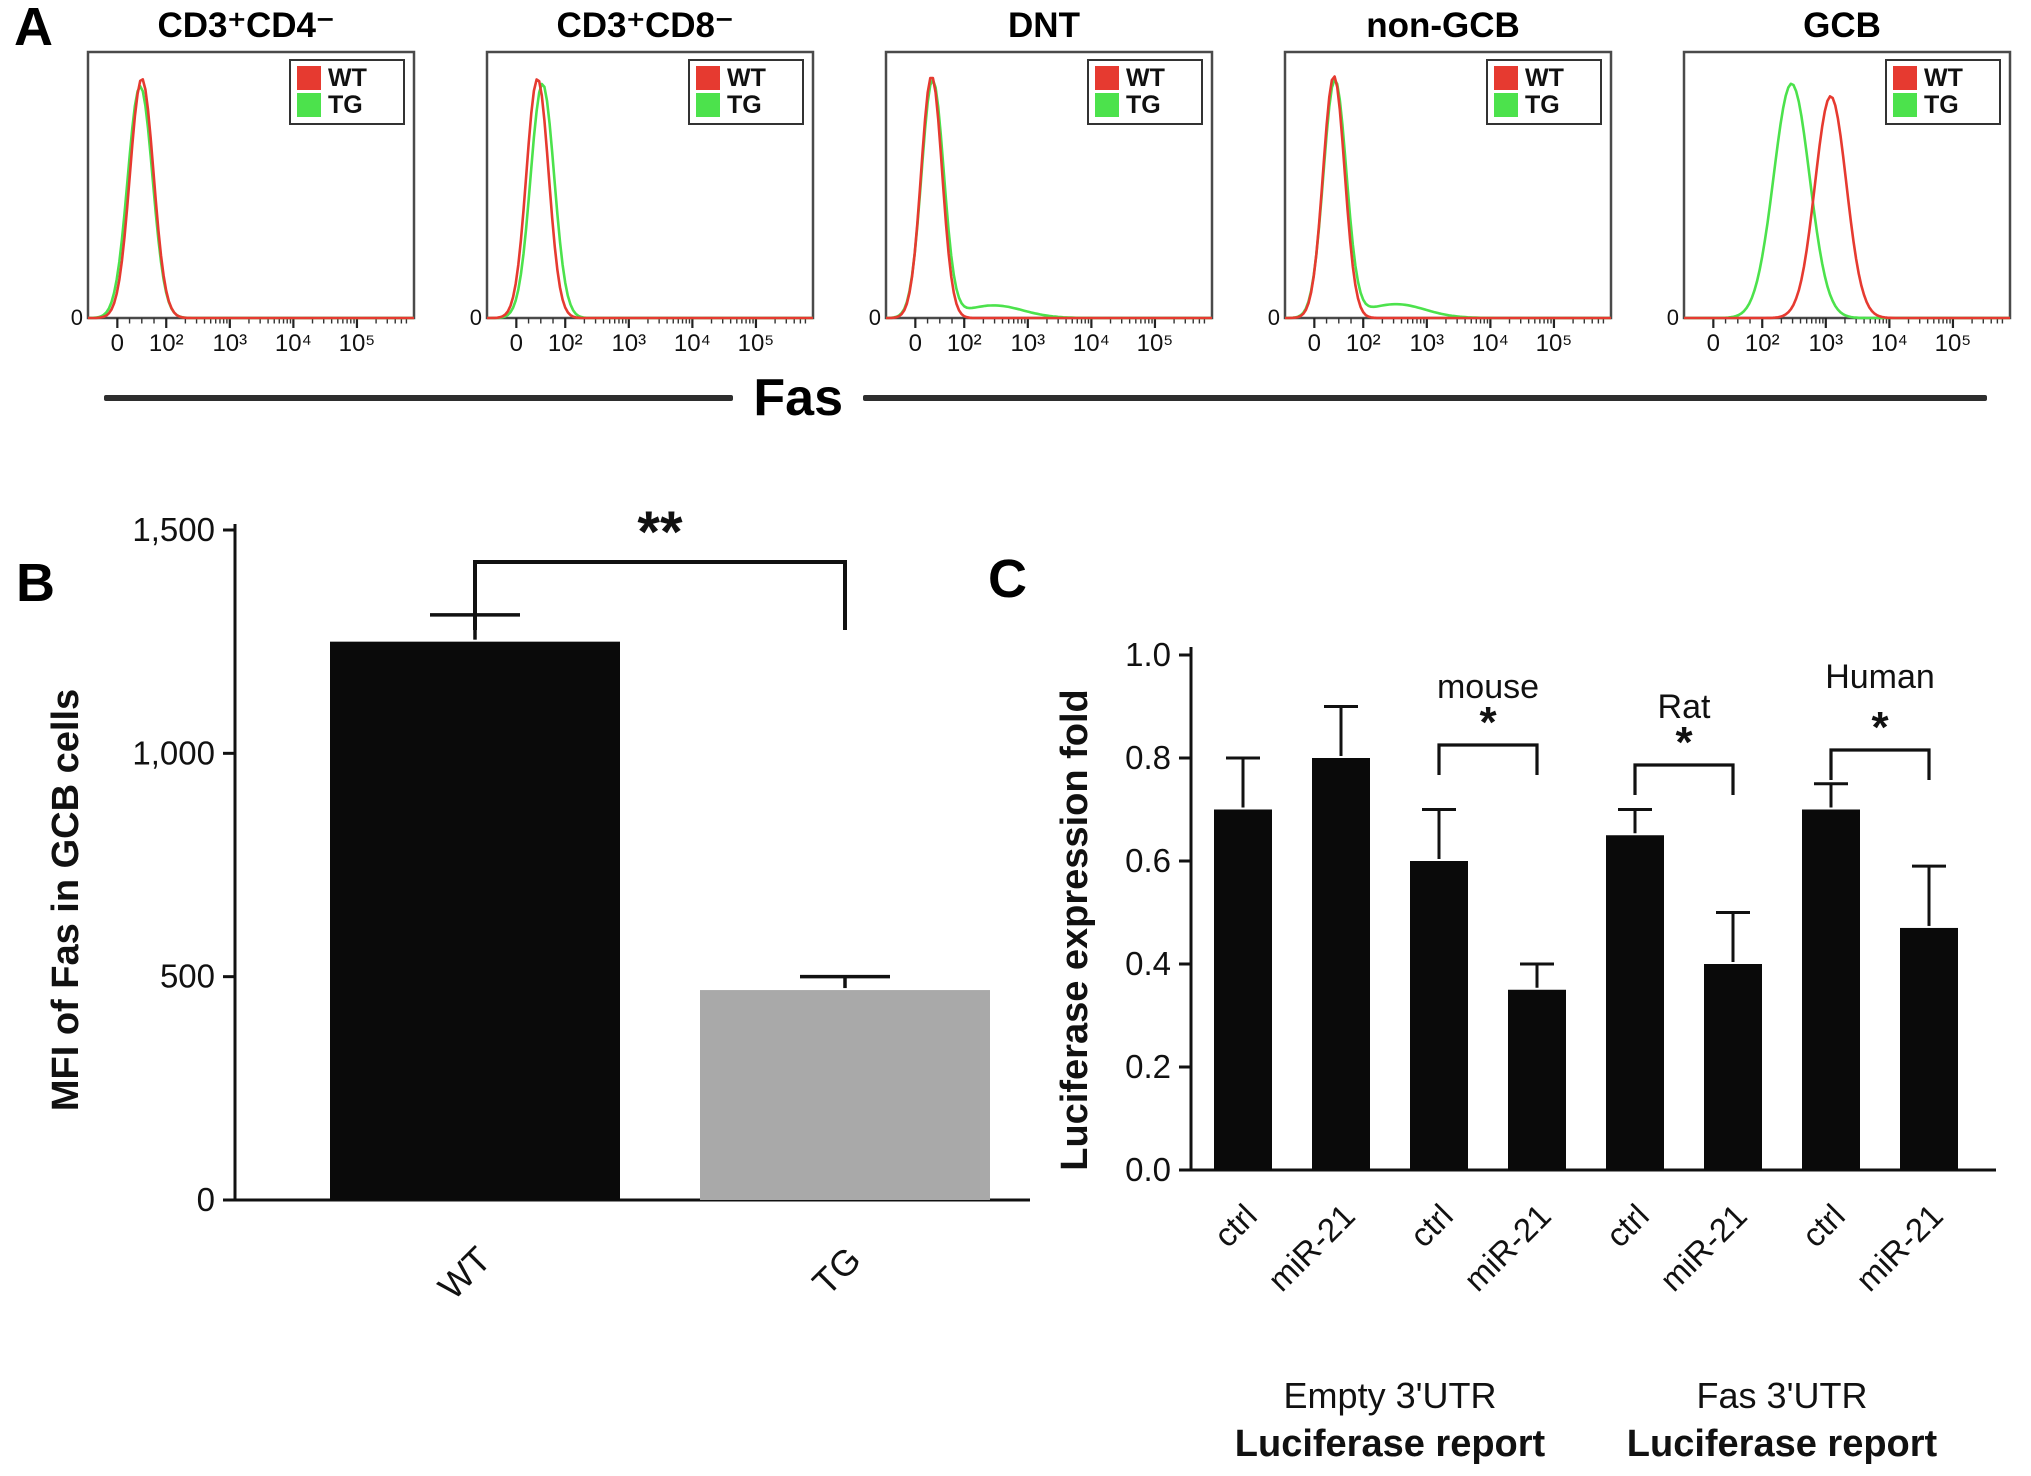 This screenshot has height=1476, width=2031. I want to click on y-tick-label: 0.2, so click(1148, 1066).